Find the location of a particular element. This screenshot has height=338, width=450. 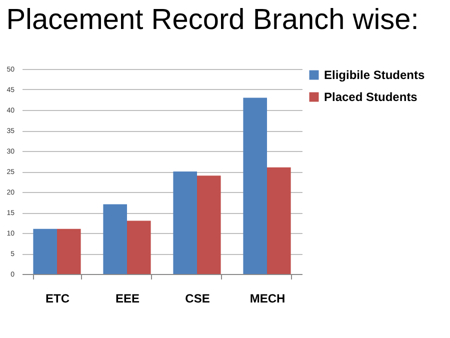

x-tick-label: CSE is located at coordinates (197, 299).